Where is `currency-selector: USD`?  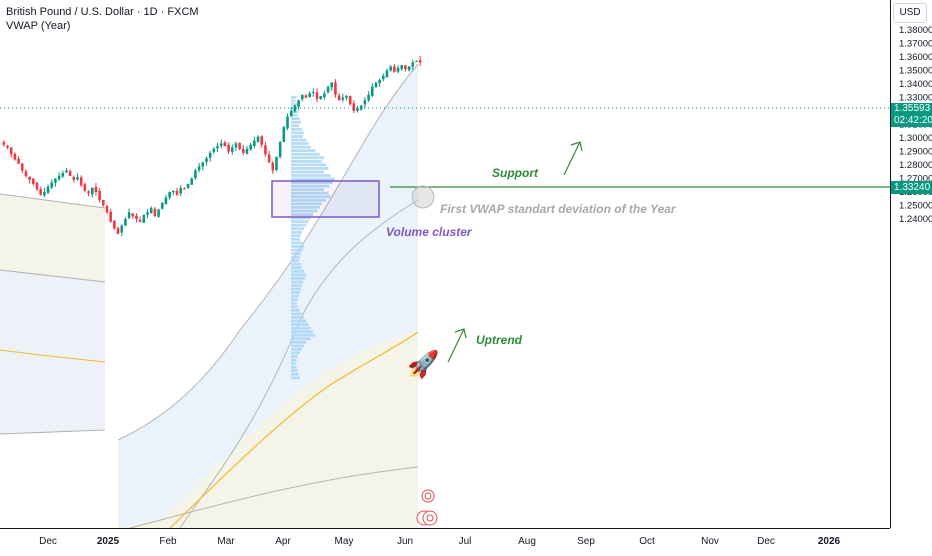
currency-selector: USD is located at coordinates (910, 13).